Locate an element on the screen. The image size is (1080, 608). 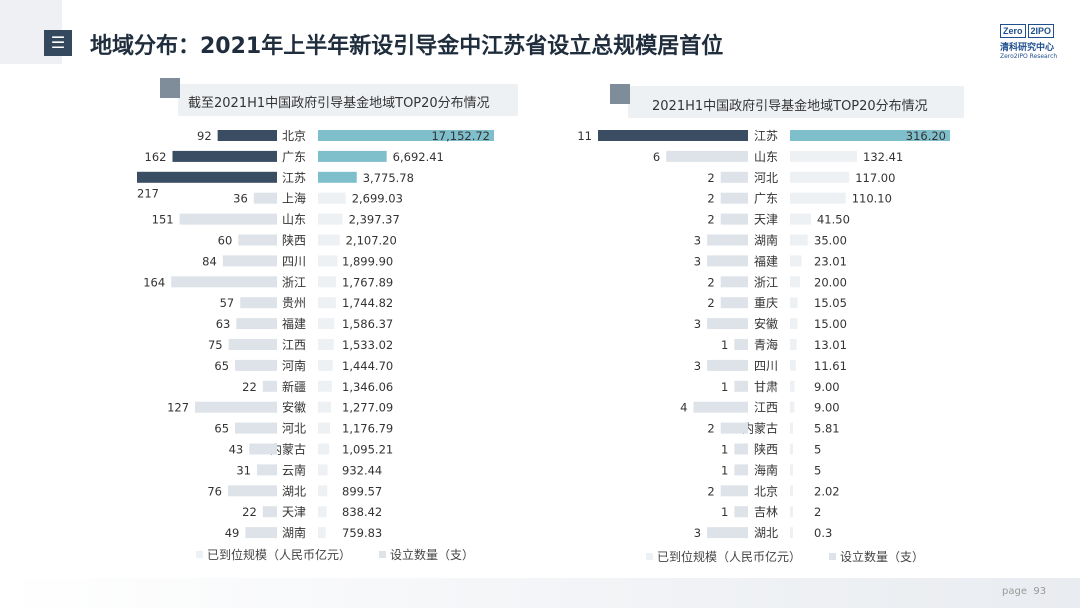
amount-value-label: 1,586.37 is located at coordinates (367, 324).